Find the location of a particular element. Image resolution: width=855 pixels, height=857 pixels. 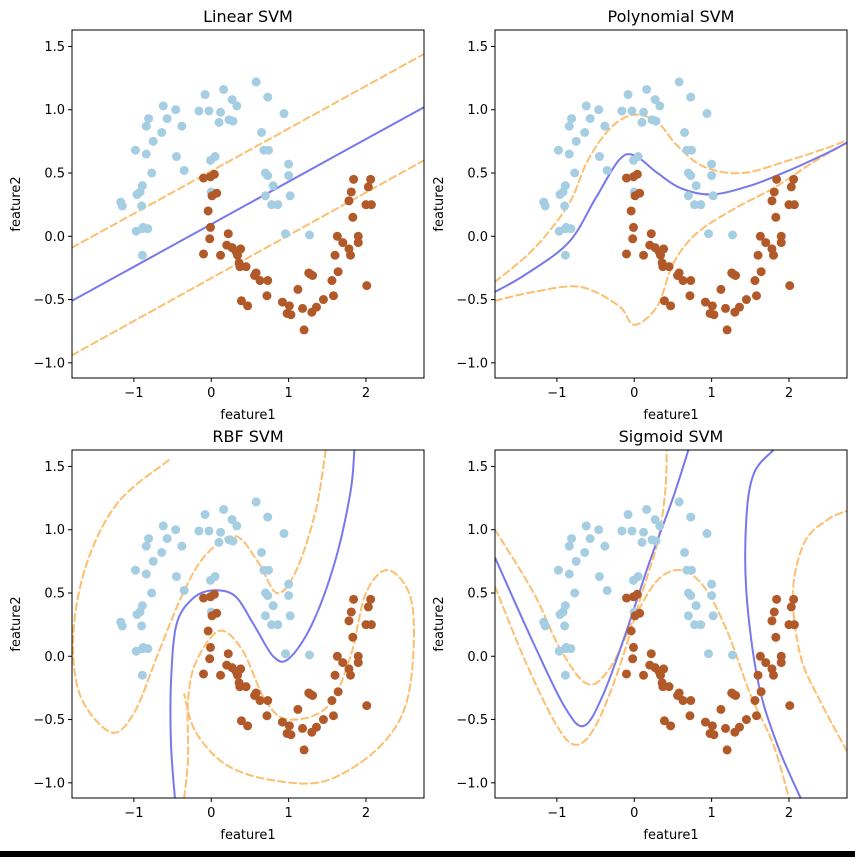

chart-title: RBF SVM is located at coordinates (247, 436).